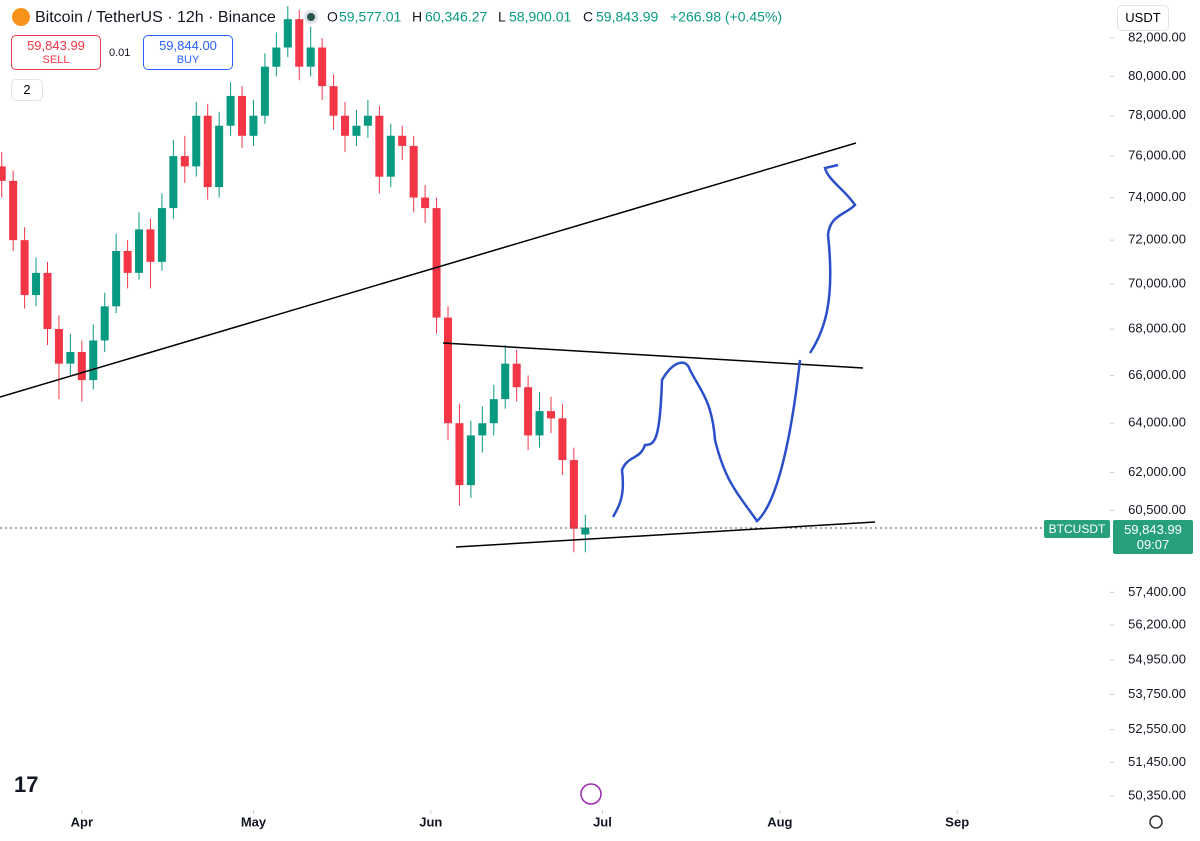 The height and width of the screenshot is (841, 1200). I want to click on tag-countdown: 09:07, so click(1153, 544).